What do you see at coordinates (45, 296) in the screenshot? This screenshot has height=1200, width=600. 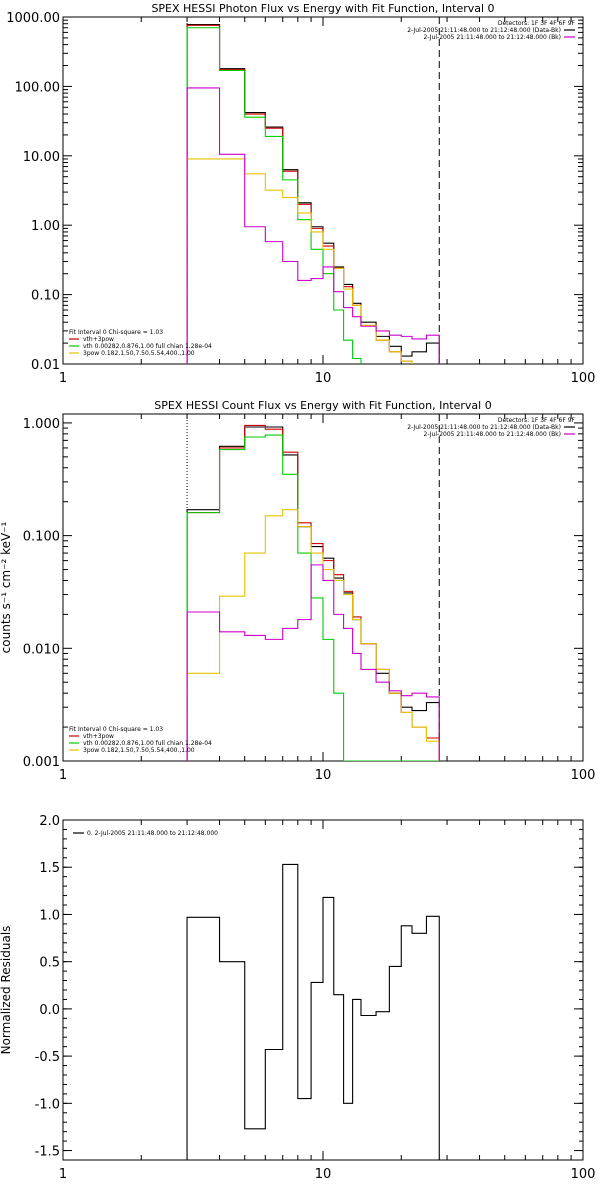 I see `y-tick-label: 0.10` at bounding box center [45, 296].